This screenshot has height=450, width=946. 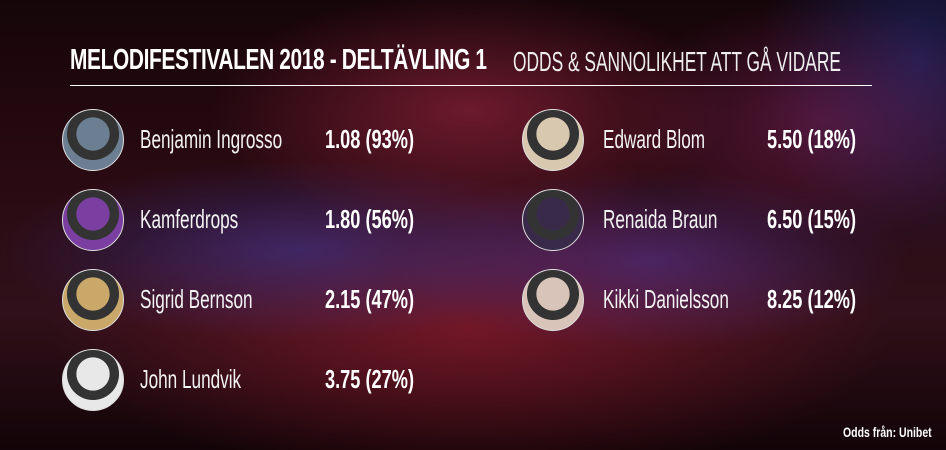 I want to click on contestant-odds: 5.50 (18%), so click(x=812, y=139).